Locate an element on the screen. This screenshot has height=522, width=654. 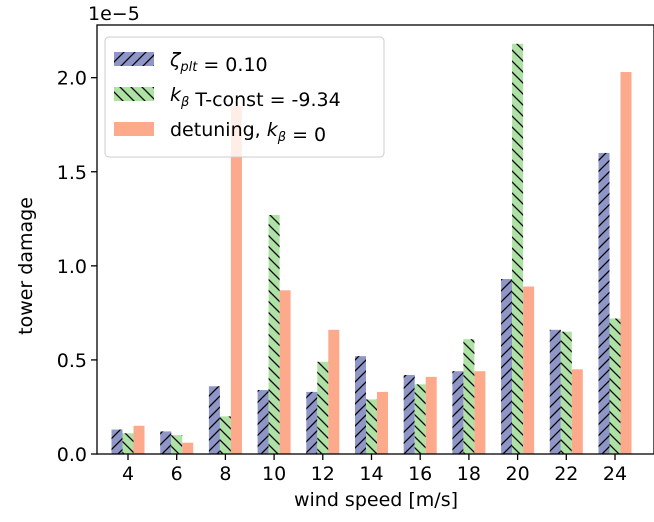
legend-label-2: kβ T-const = -9.34kβ T-const = -9.34 is located at coordinates (255, 97).